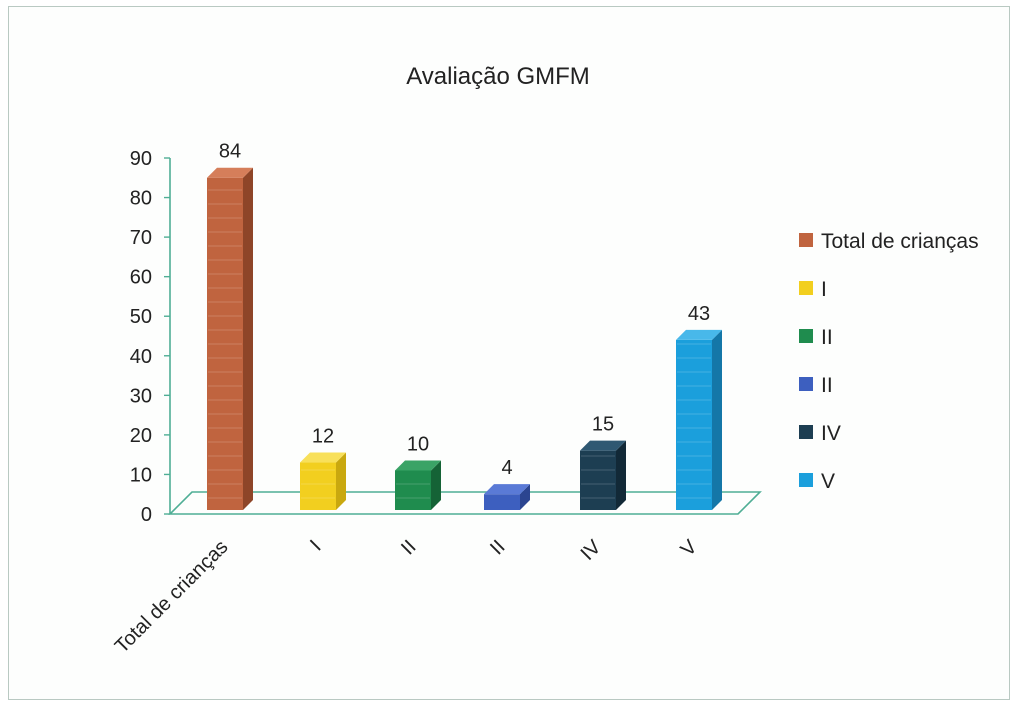  I want to click on data-label: 84, so click(230, 152).